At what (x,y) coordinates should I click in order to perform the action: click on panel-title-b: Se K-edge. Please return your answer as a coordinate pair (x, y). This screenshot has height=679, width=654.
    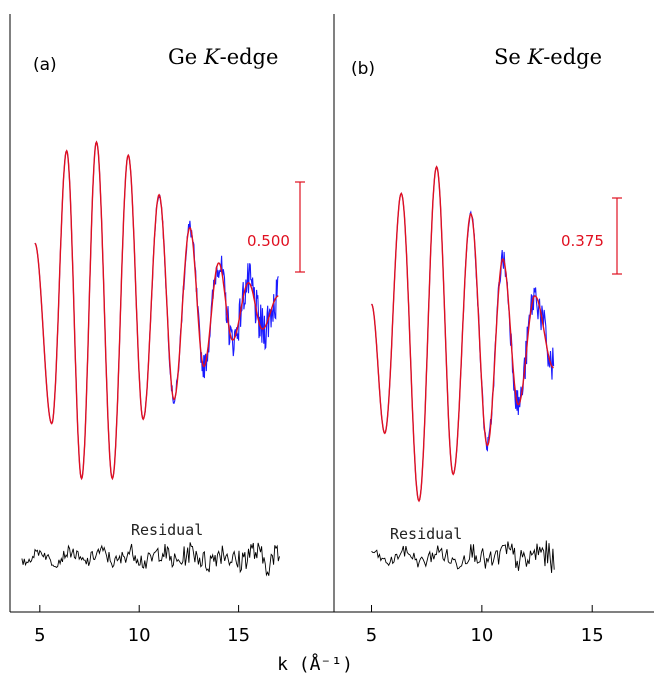
    Looking at the image, I should click on (548, 57).